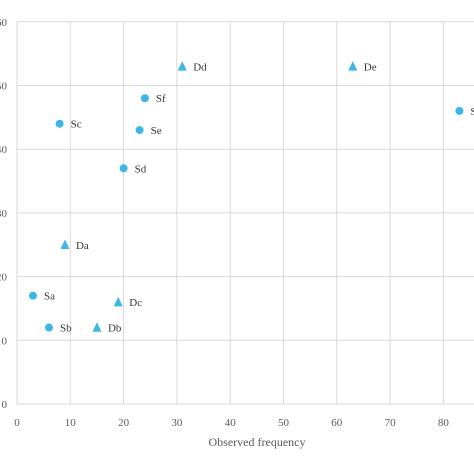  Describe the element at coordinates (472, 112) in the screenshot. I see `point-label-s: S` at that location.